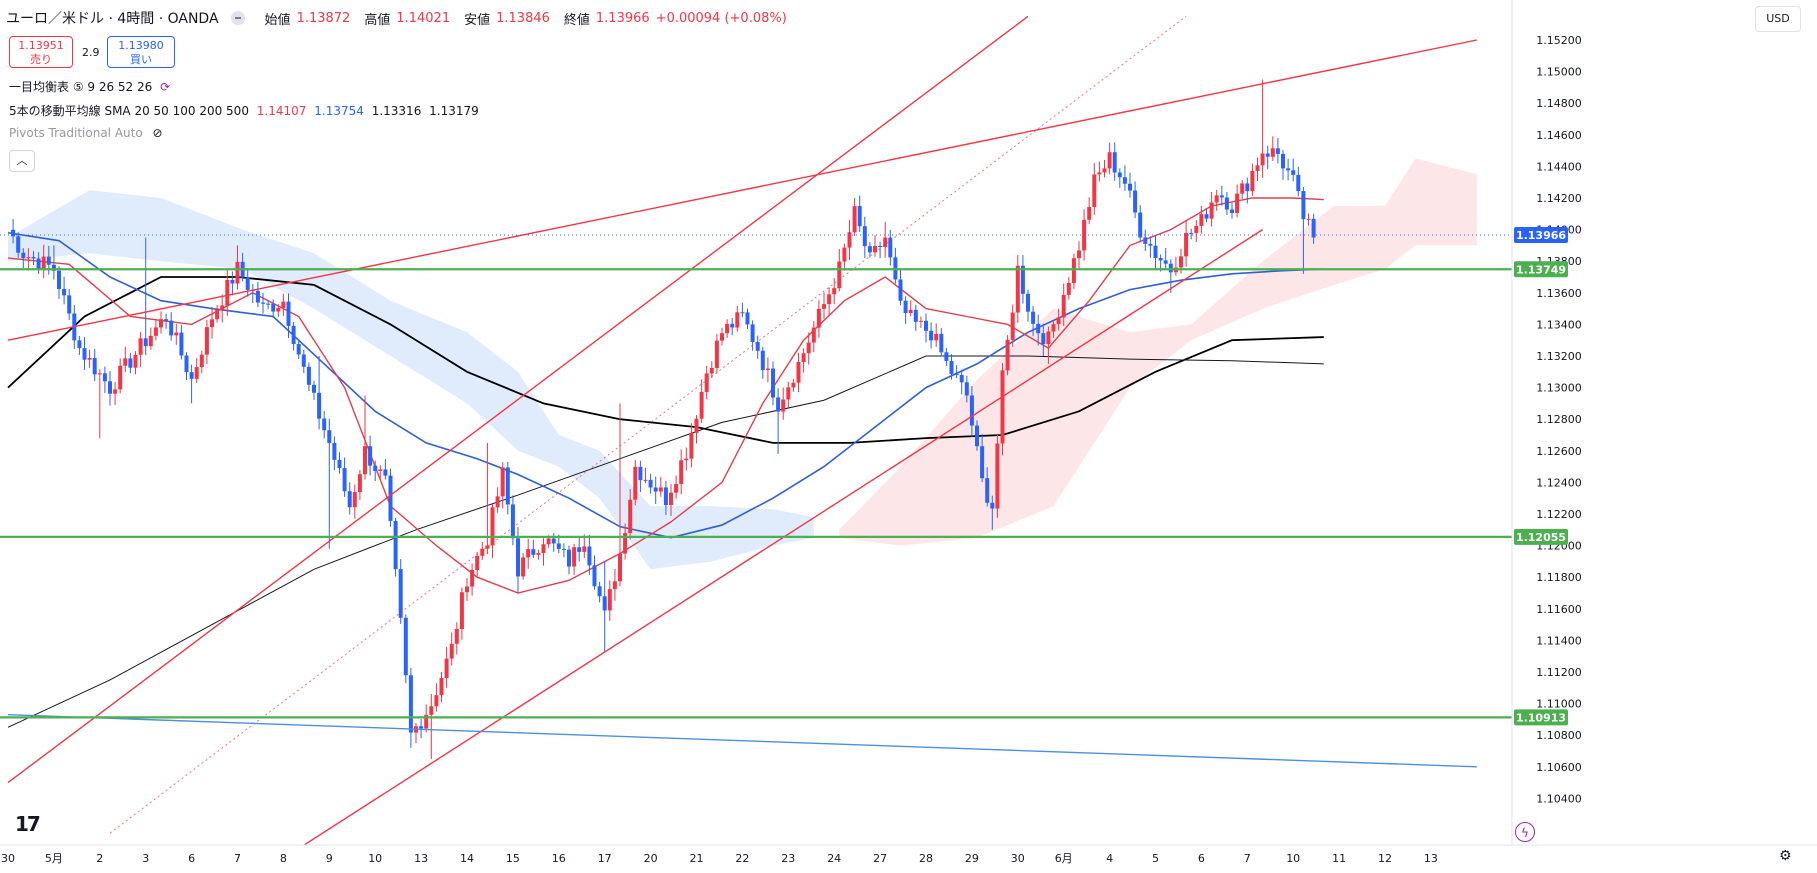  What do you see at coordinates (283, 858) in the screenshot?
I see `time-tick-label: 8` at bounding box center [283, 858].